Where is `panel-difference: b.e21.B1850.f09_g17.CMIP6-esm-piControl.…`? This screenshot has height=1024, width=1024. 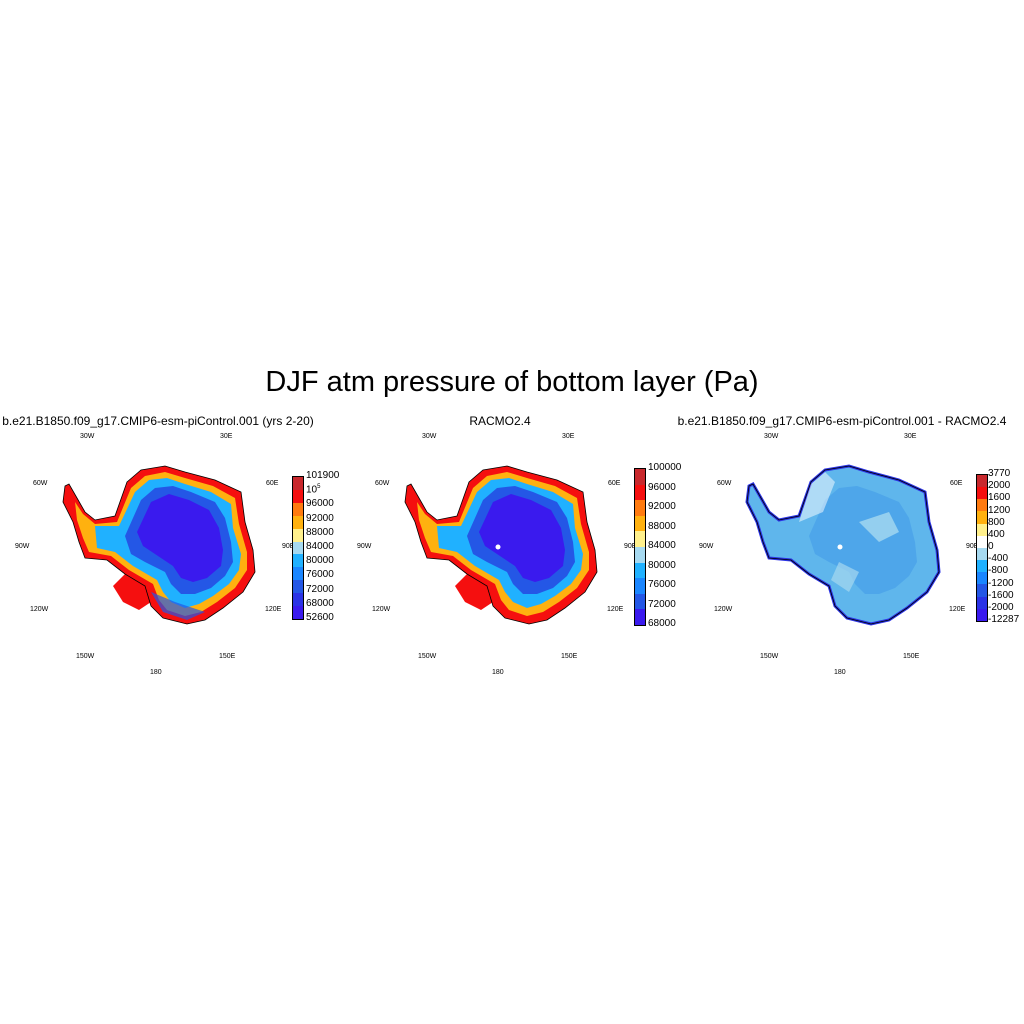 panel-difference: b.e21.B1850.f09_g17.CMIP6-esm-piControl.… is located at coordinates (851, 547).